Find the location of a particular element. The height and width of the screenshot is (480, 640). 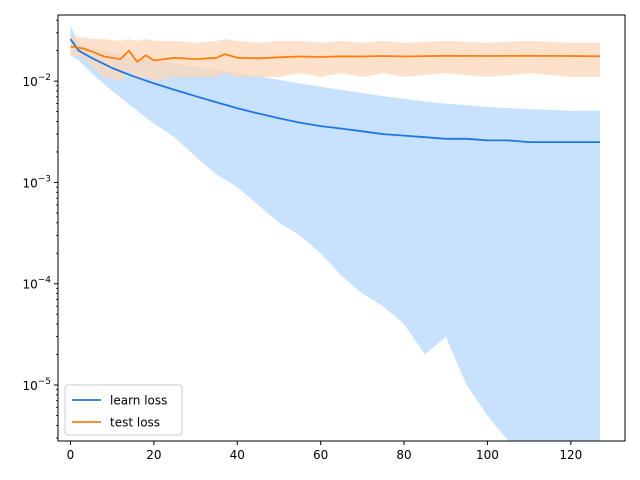

x-tick-label: 120 is located at coordinates (570, 455).